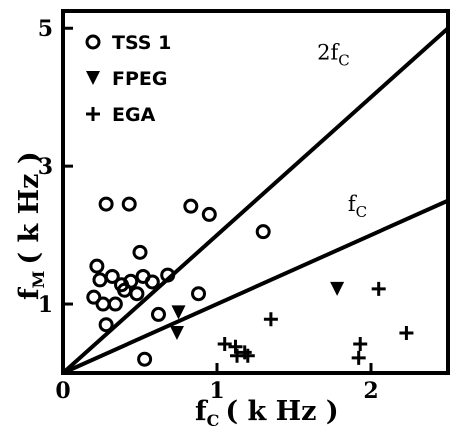 This screenshot has height=429, width=466. What do you see at coordinates (357, 206) in the screenshot?
I see `reference-line-label-2: fC` at bounding box center [357, 206].